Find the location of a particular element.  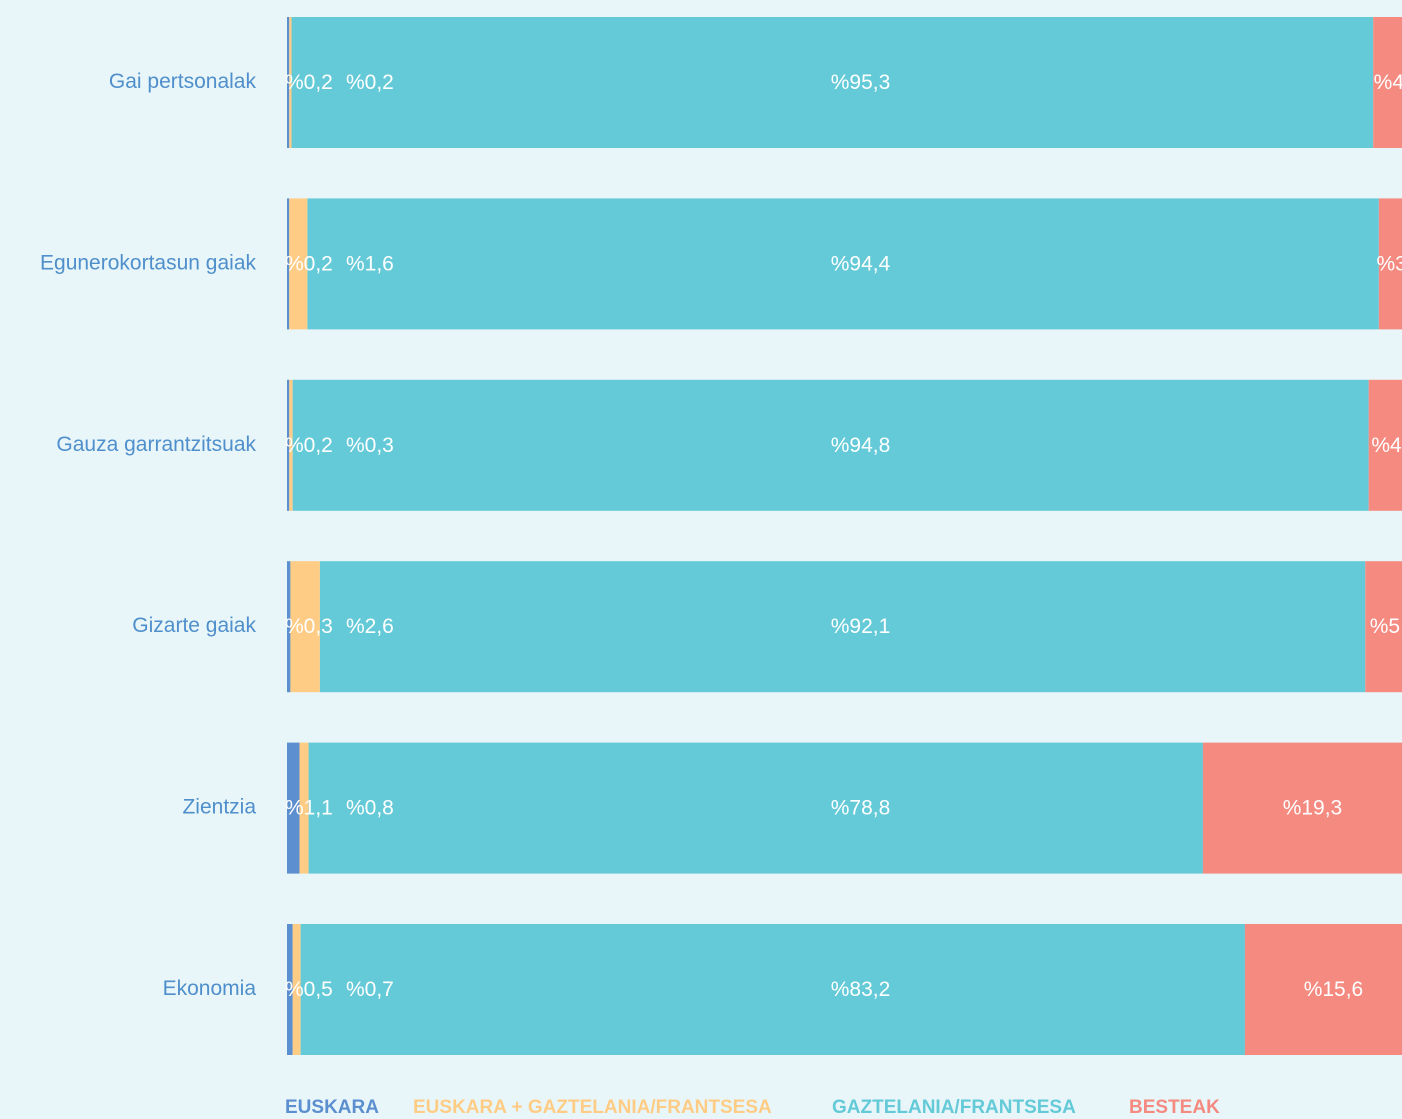

value-label: %94,8 is located at coordinates (861, 445).